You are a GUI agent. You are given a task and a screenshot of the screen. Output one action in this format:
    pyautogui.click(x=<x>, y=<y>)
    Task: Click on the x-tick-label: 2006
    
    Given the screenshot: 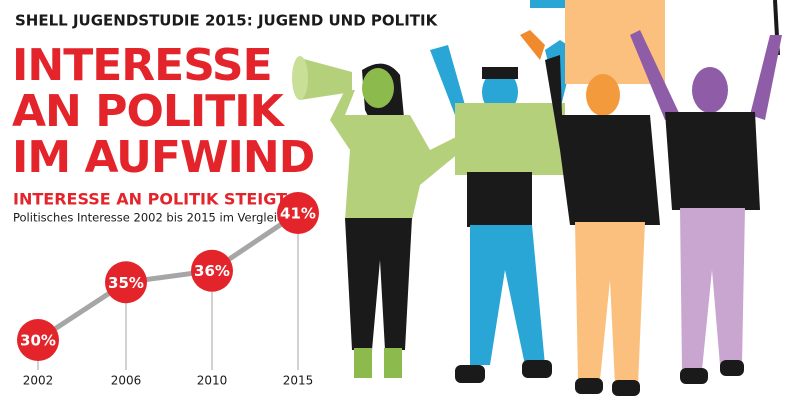 What is the action you would take?
    pyautogui.click(x=126, y=381)
    